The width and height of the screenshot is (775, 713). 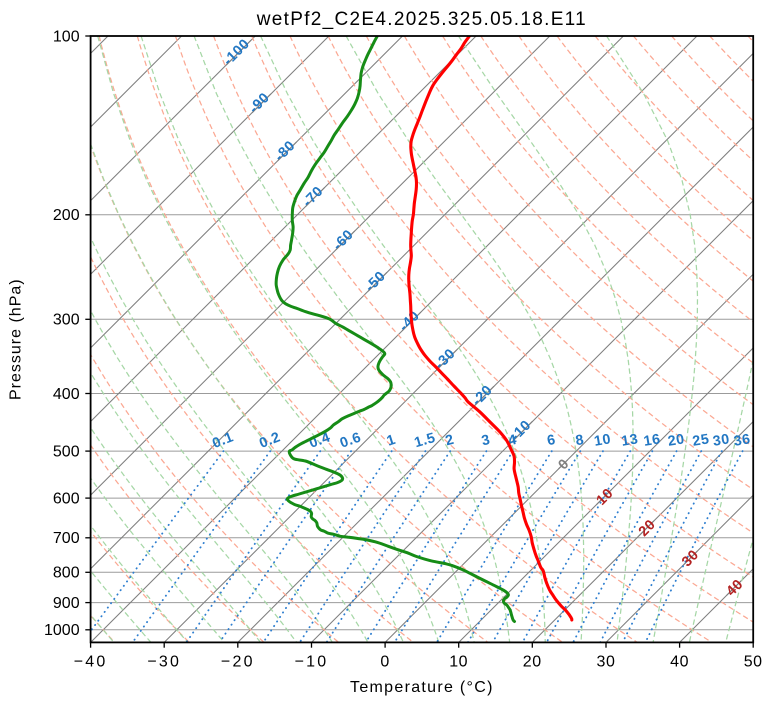 I want to click on svg-text: −10, so click(x=312, y=661).